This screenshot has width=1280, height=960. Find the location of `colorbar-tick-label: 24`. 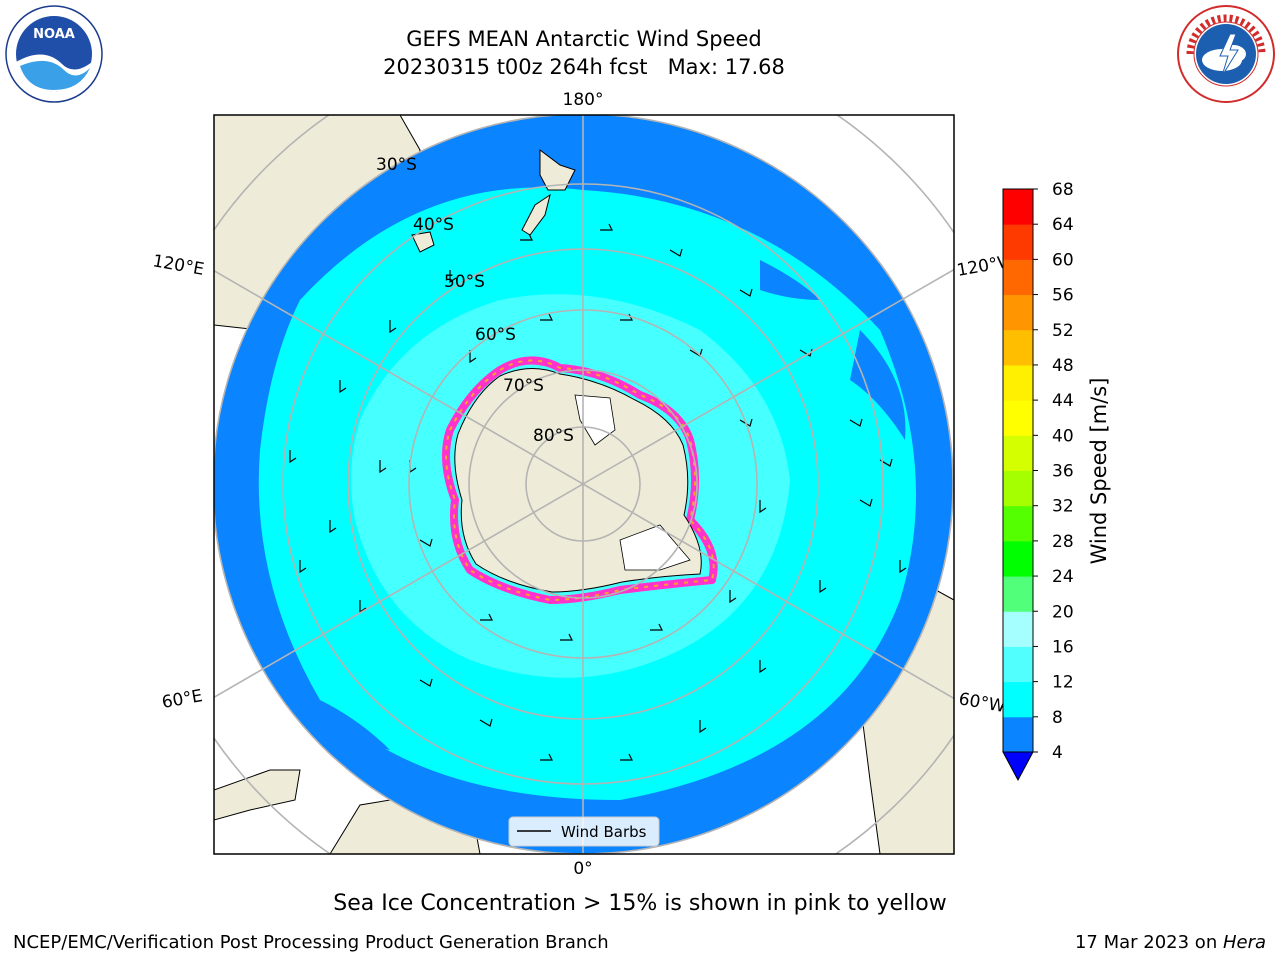

colorbar-tick-label: 24 is located at coordinates (1063, 577).